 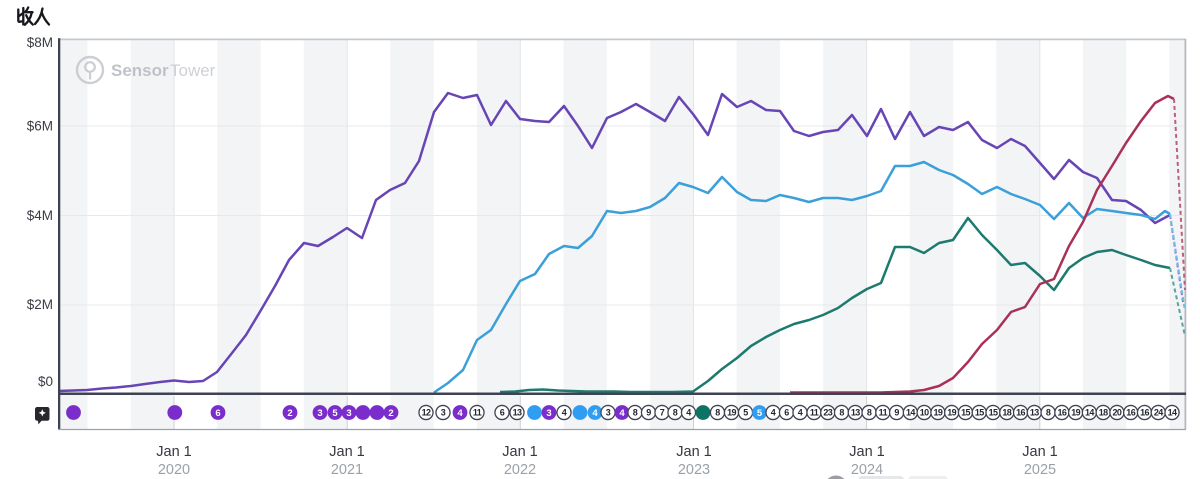 I want to click on svg-text: 10, so click(x=924, y=413).